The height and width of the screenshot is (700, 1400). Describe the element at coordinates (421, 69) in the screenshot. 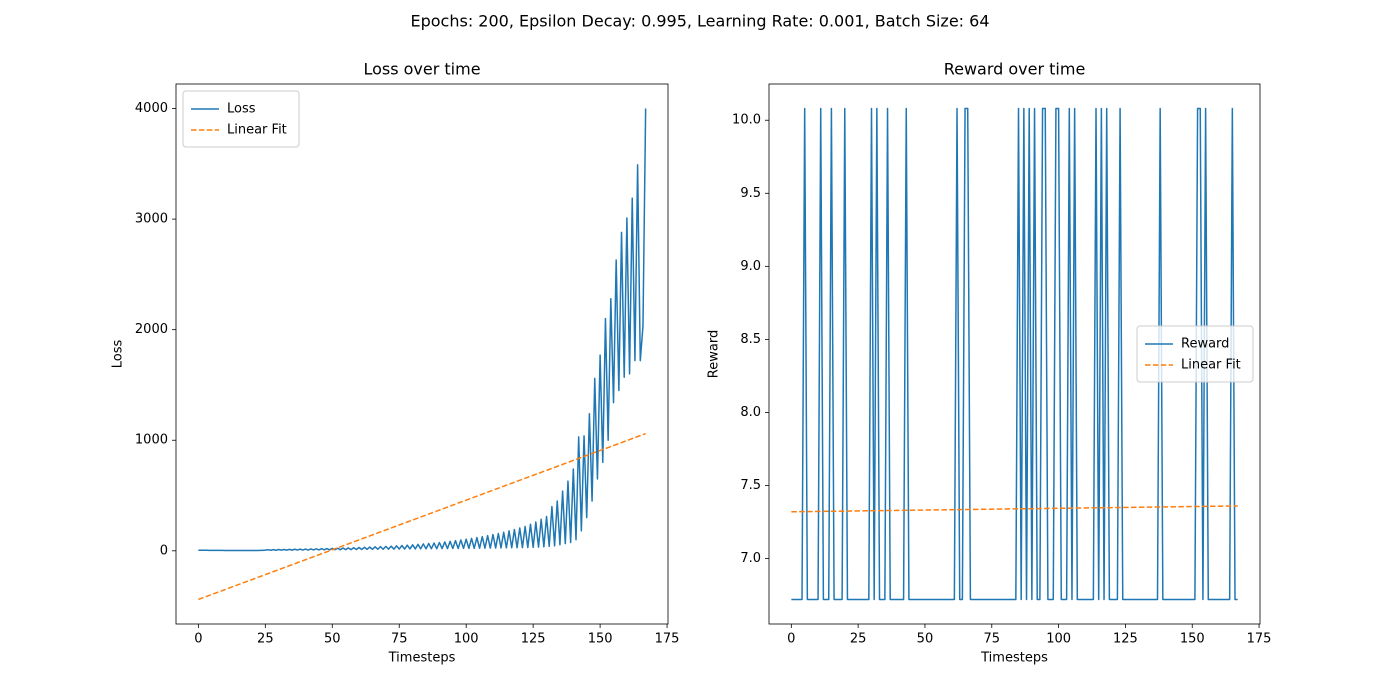

I see `axes-title: Loss over time` at that location.